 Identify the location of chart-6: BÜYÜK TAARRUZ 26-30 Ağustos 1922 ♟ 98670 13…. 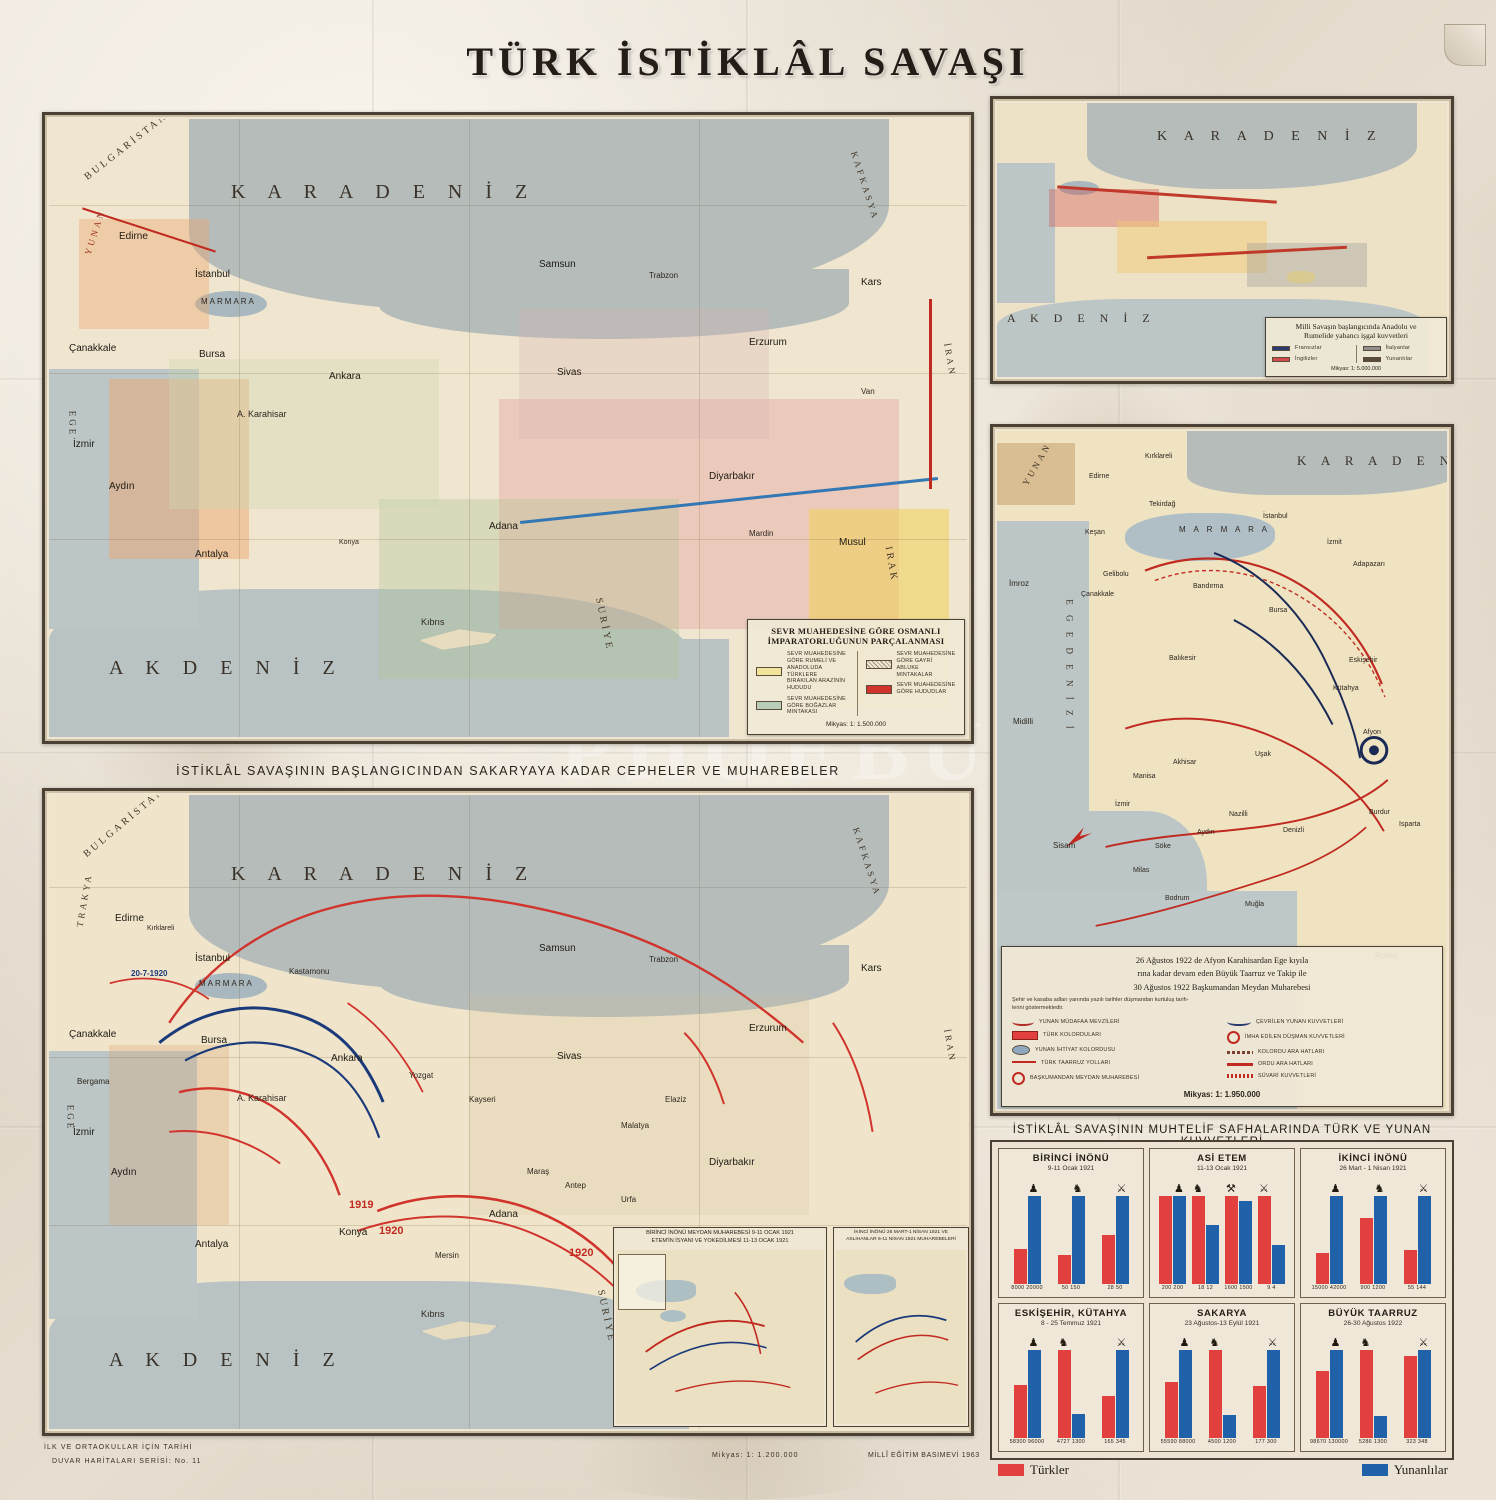
(1373, 1377).